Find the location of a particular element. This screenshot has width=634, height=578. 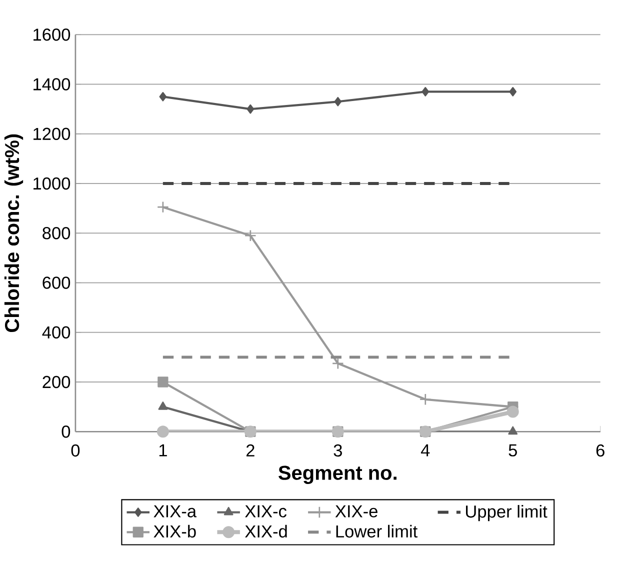

legend-label: XIX-d is located at coordinates (266, 531).